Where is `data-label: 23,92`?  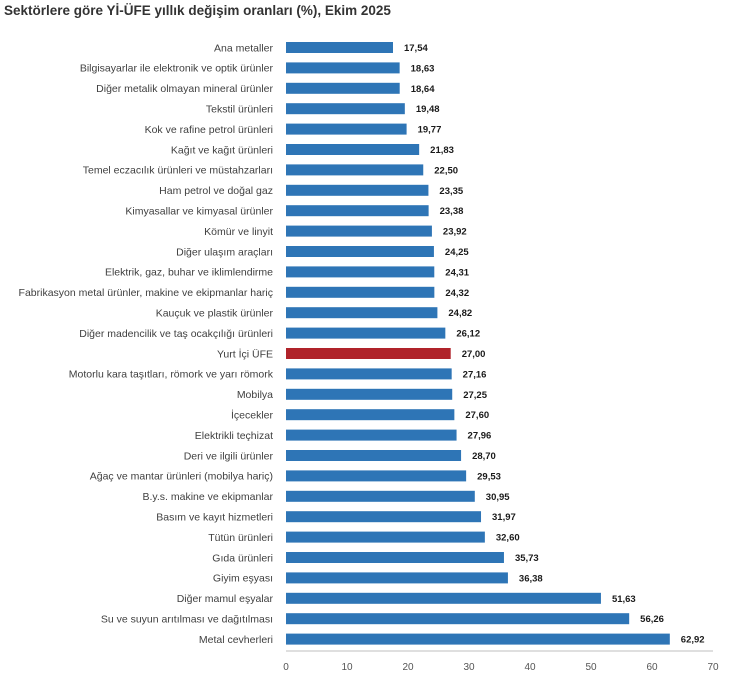
data-label: 23,92 is located at coordinates (455, 232).